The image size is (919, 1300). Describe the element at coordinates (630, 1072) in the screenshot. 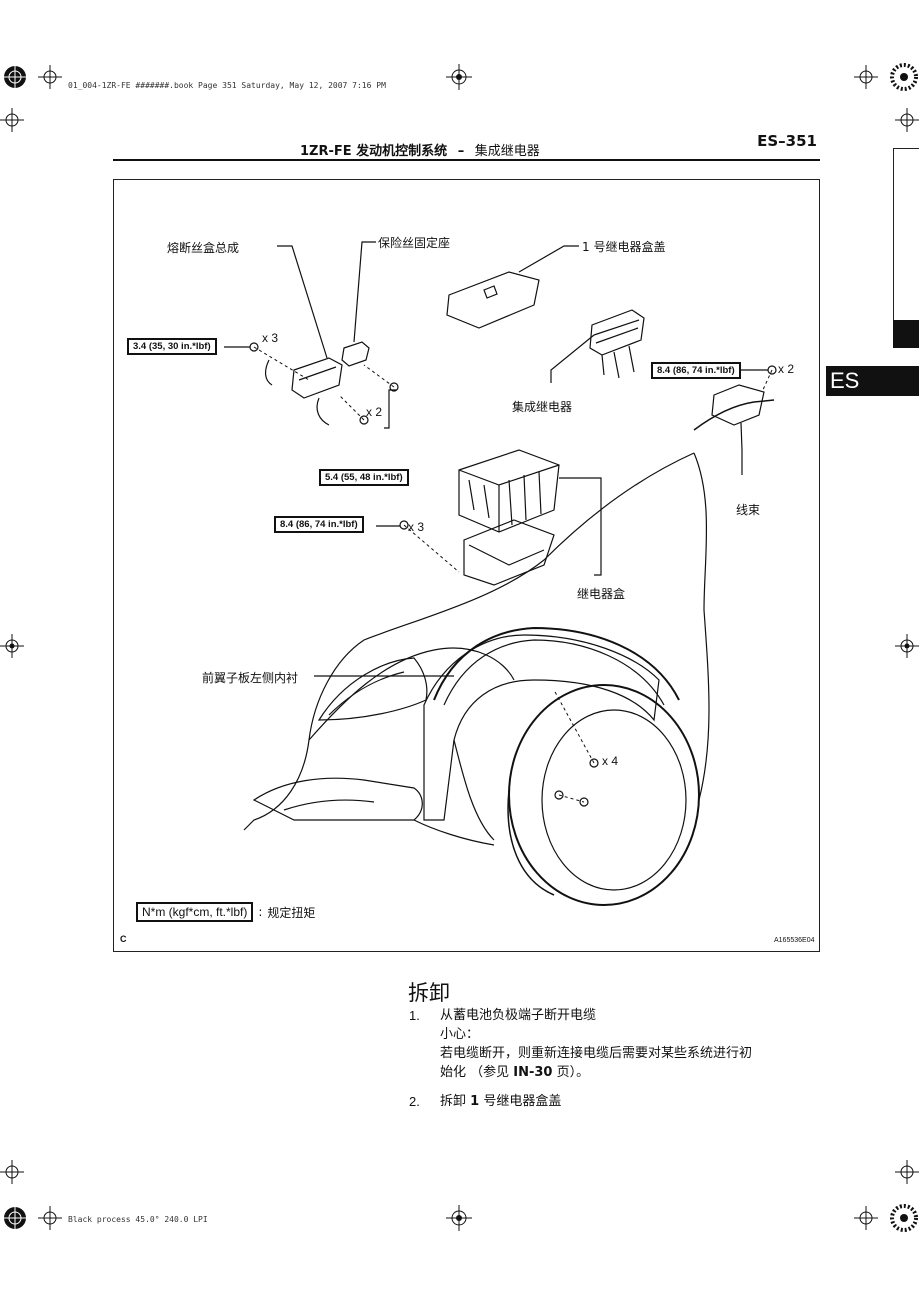

I see `step-1-caution-line-2: 始化 （参见 IN-30 页）。` at that location.